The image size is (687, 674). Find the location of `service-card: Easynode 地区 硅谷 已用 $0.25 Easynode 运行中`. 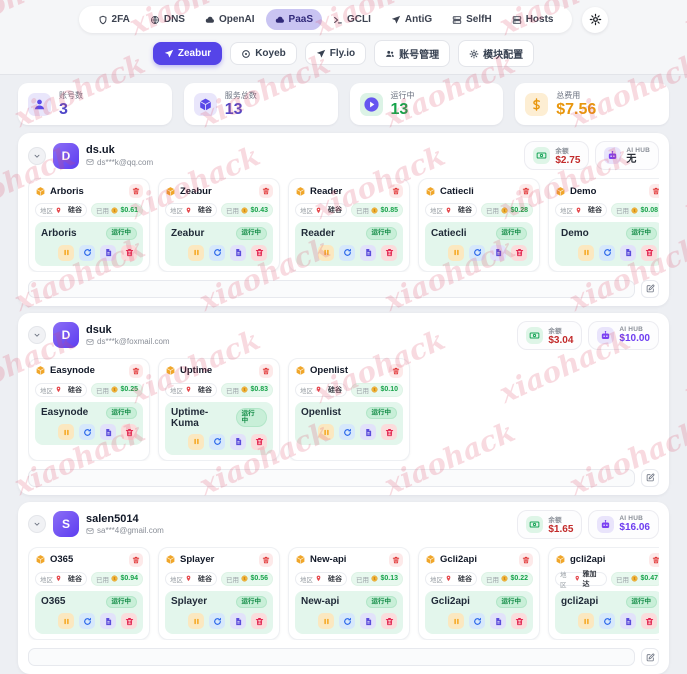

service-card: Easynode 地区 硅谷 已用 $0.25 Easynode 运行中 is located at coordinates (89, 409).